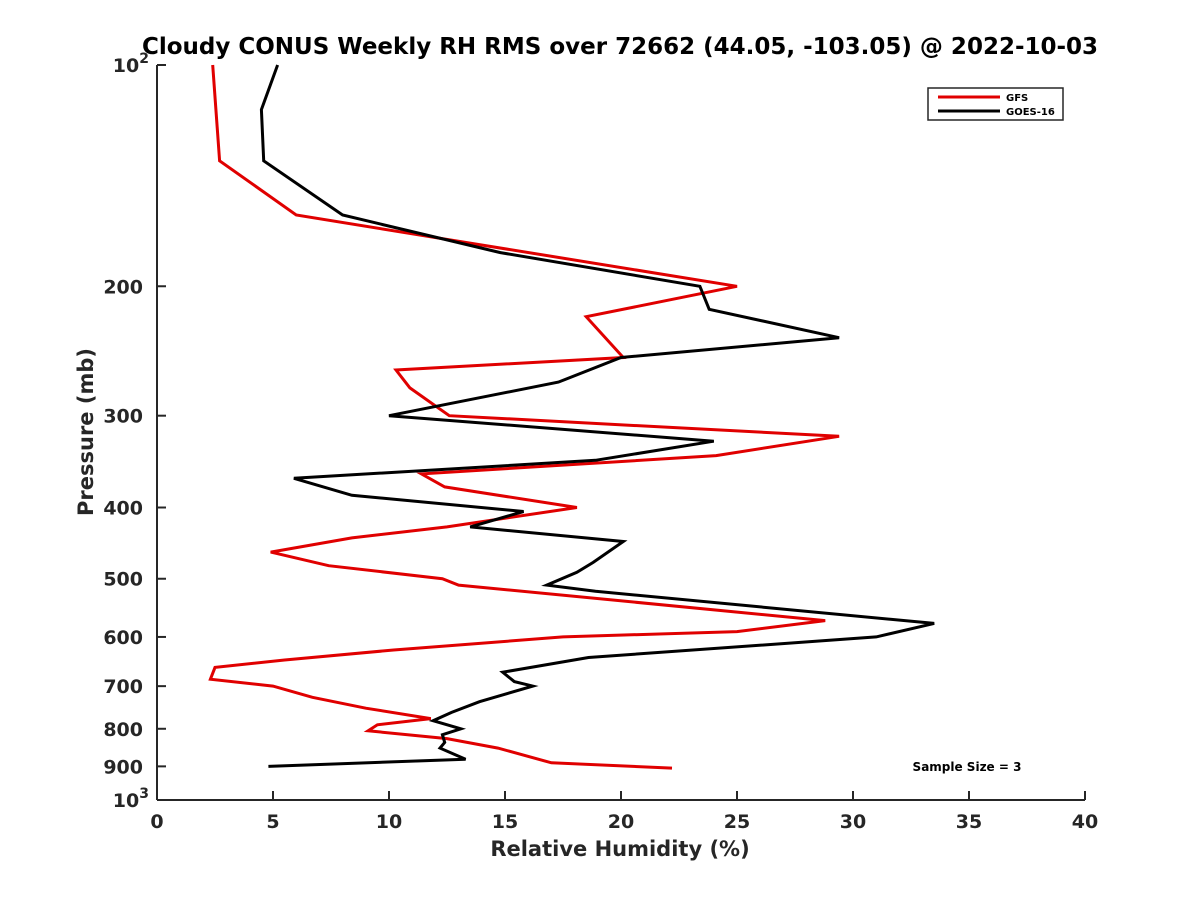  Describe the element at coordinates (131, 64) in the screenshot. I see `y-tick-label: 10²` at that location.